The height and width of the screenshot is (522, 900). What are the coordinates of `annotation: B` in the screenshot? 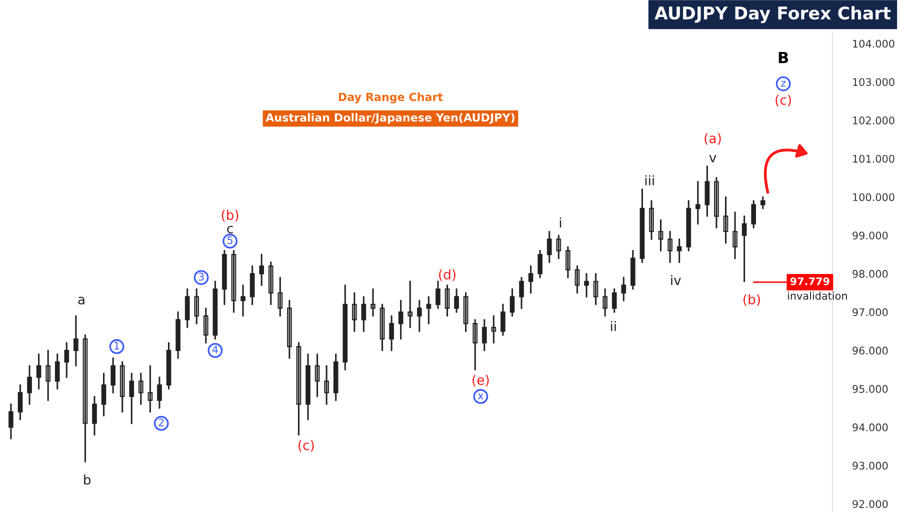 It's located at (783, 58).